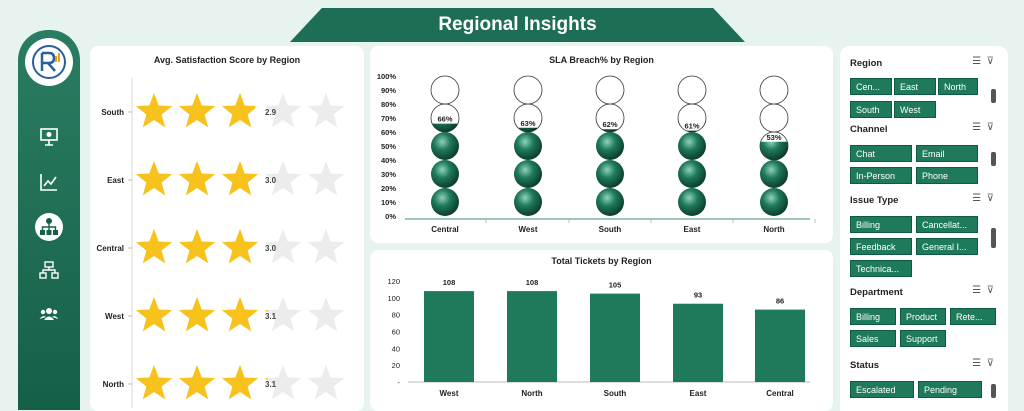 This screenshot has height=411, width=1024. What do you see at coordinates (115, 180) in the screenshot?
I see `satisfaction-region-label: East` at bounding box center [115, 180].